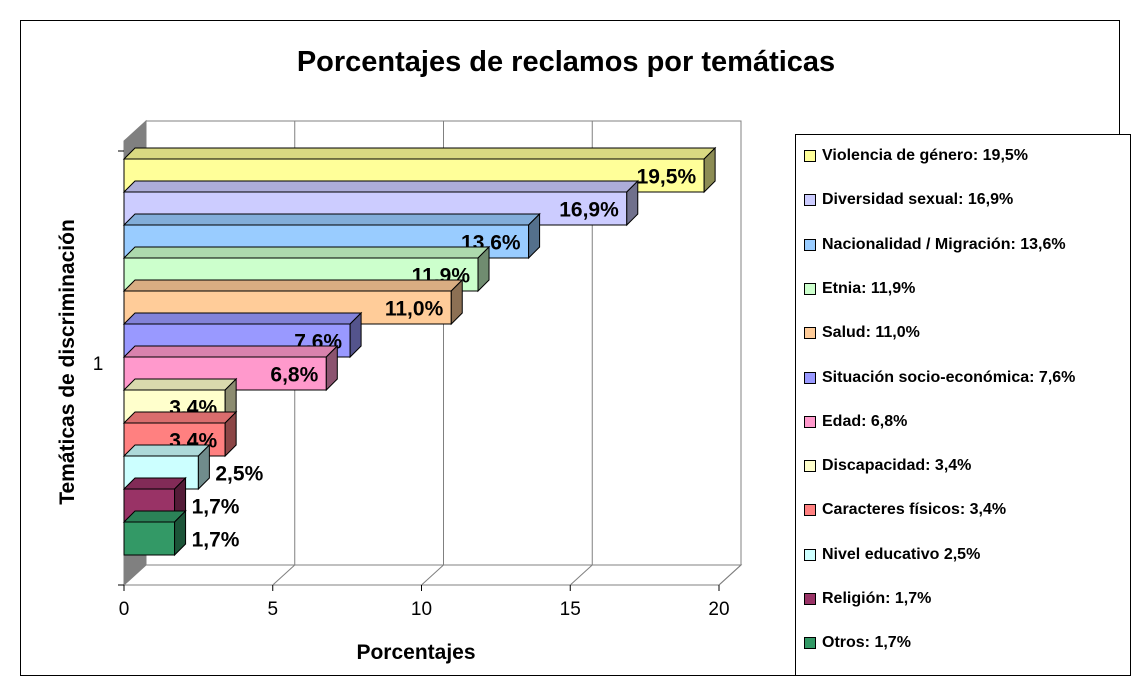 The height and width of the screenshot is (696, 1139). I want to click on chart-title: Porcentajes de reclamos por temáticas, so click(566, 62).